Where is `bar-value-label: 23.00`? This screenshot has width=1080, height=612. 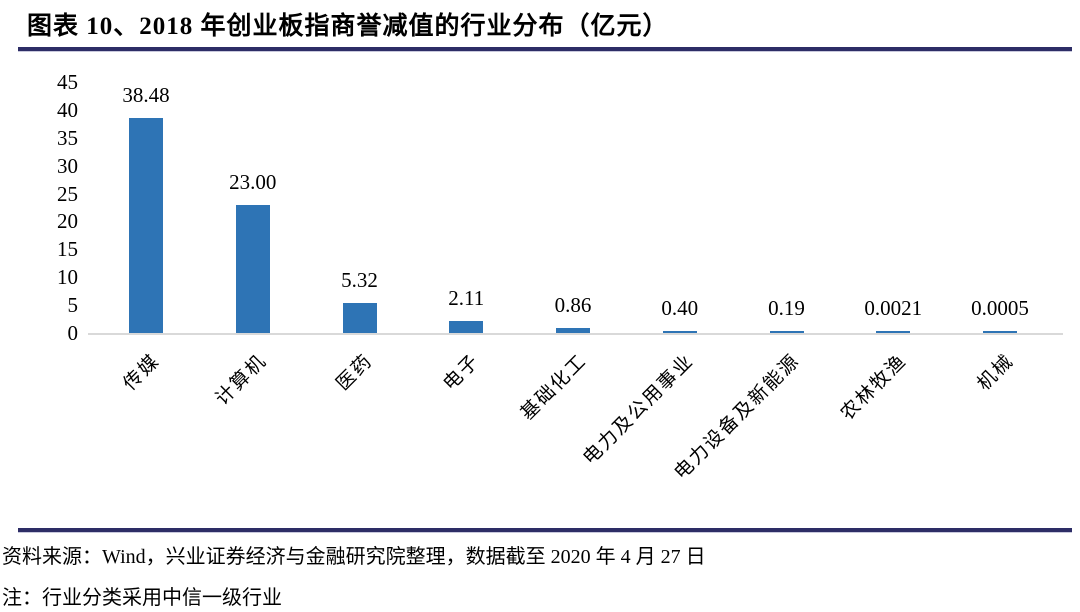 bar-value-label: 23.00 is located at coordinates (253, 181).